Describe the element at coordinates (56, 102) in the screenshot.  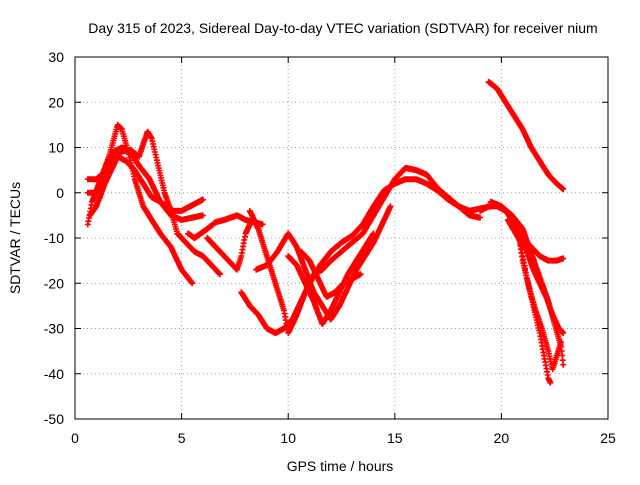
I see `y-tick-label: 20` at that location.